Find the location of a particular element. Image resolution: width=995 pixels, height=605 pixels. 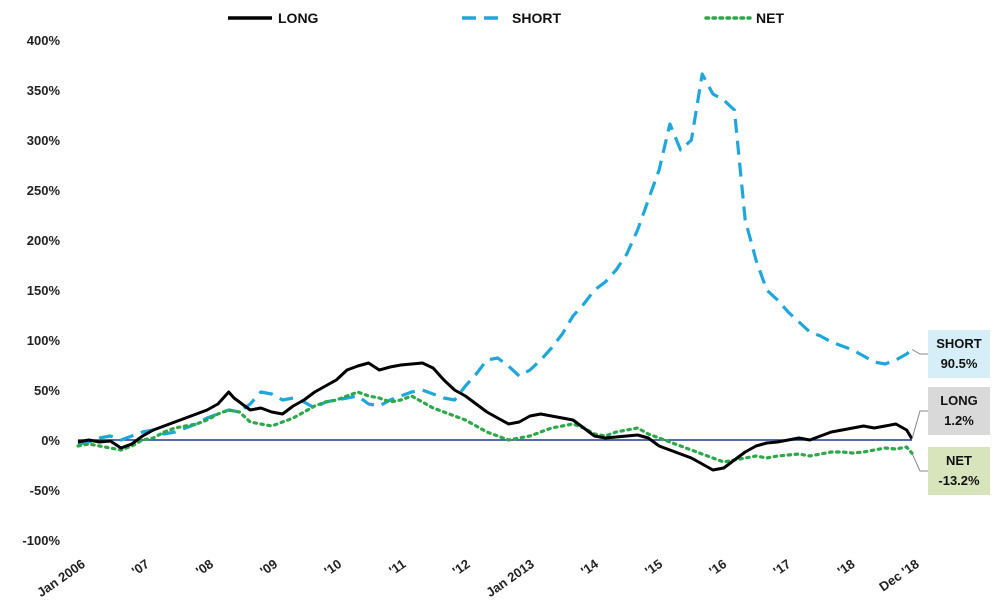

x-tick-label: '16 is located at coordinates (717, 567).